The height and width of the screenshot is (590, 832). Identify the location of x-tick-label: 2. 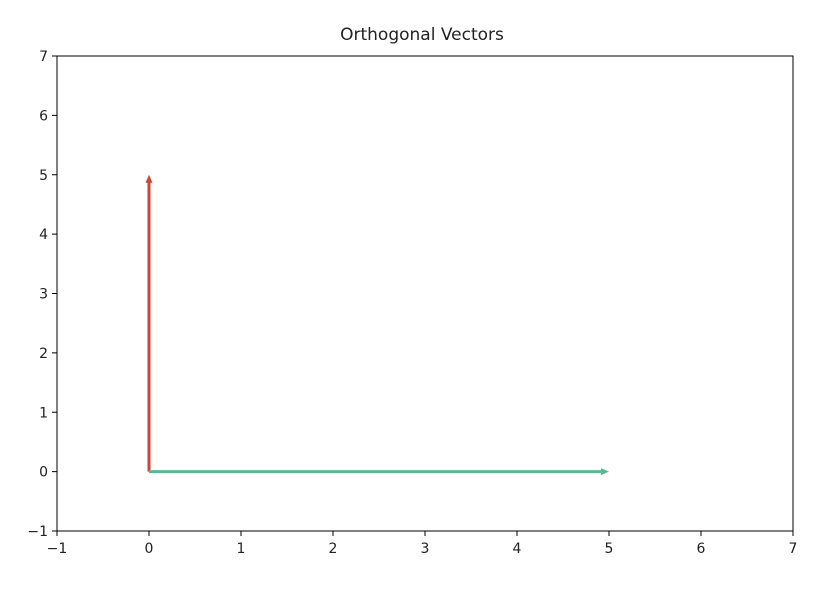
(333, 549).